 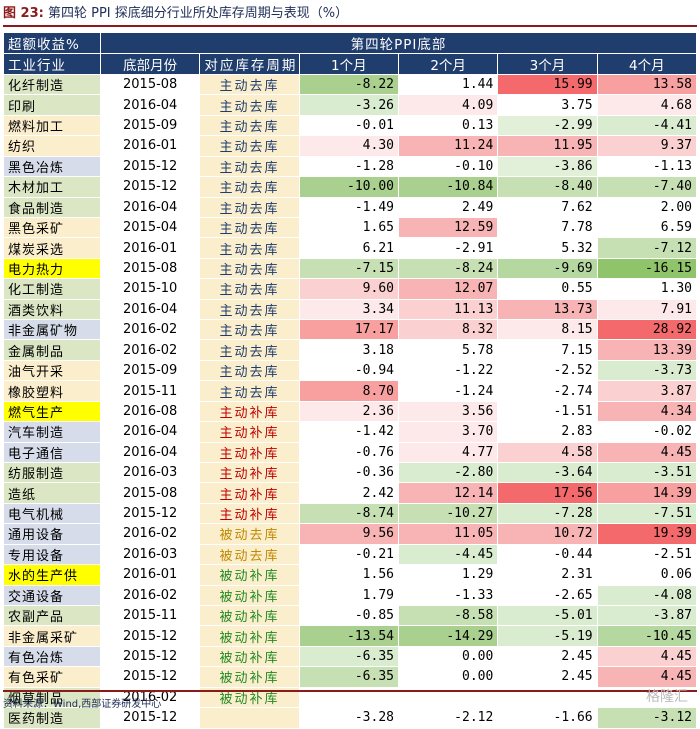 I want to click on return-cell: -0.02, so click(x=647, y=432).